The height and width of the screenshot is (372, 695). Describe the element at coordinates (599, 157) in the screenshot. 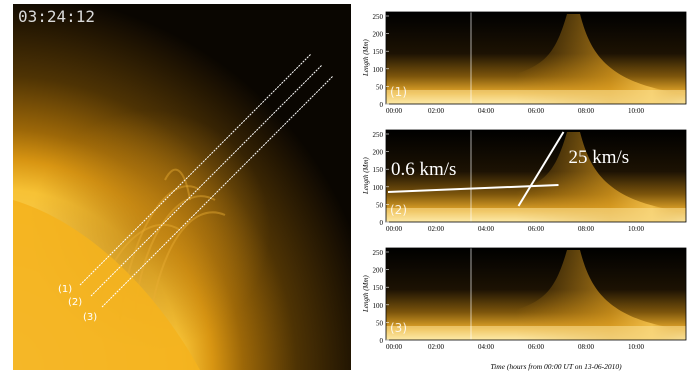

I see `fast-speed-label: 25 km/s` at that location.